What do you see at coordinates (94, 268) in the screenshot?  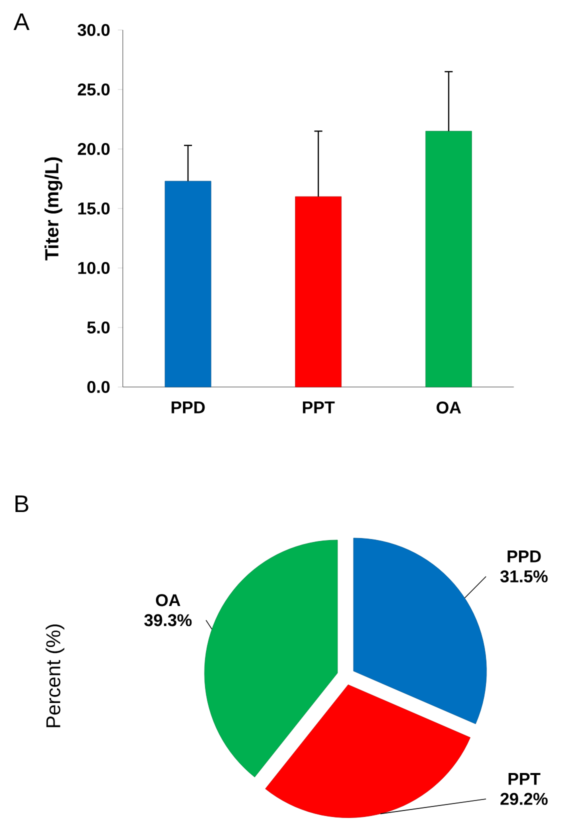 I see `y-tick-label: 10.0` at bounding box center [94, 268].